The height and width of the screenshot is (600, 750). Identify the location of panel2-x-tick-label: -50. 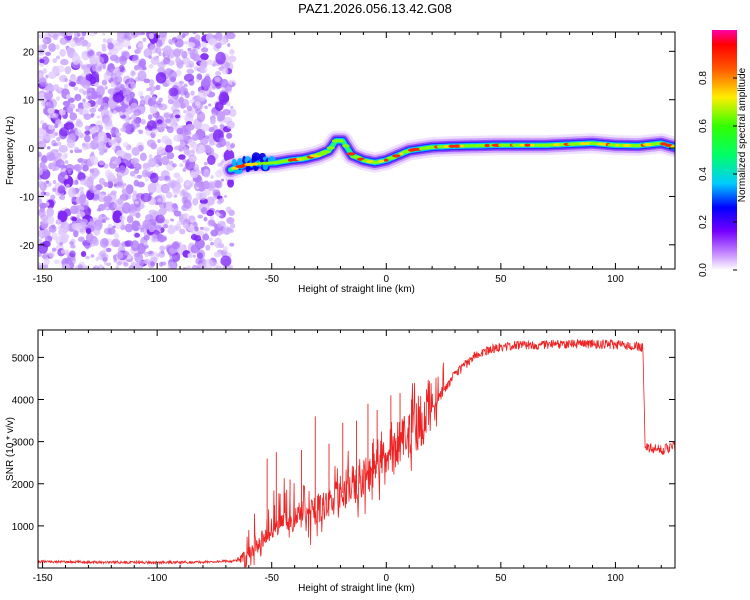
(271, 578).